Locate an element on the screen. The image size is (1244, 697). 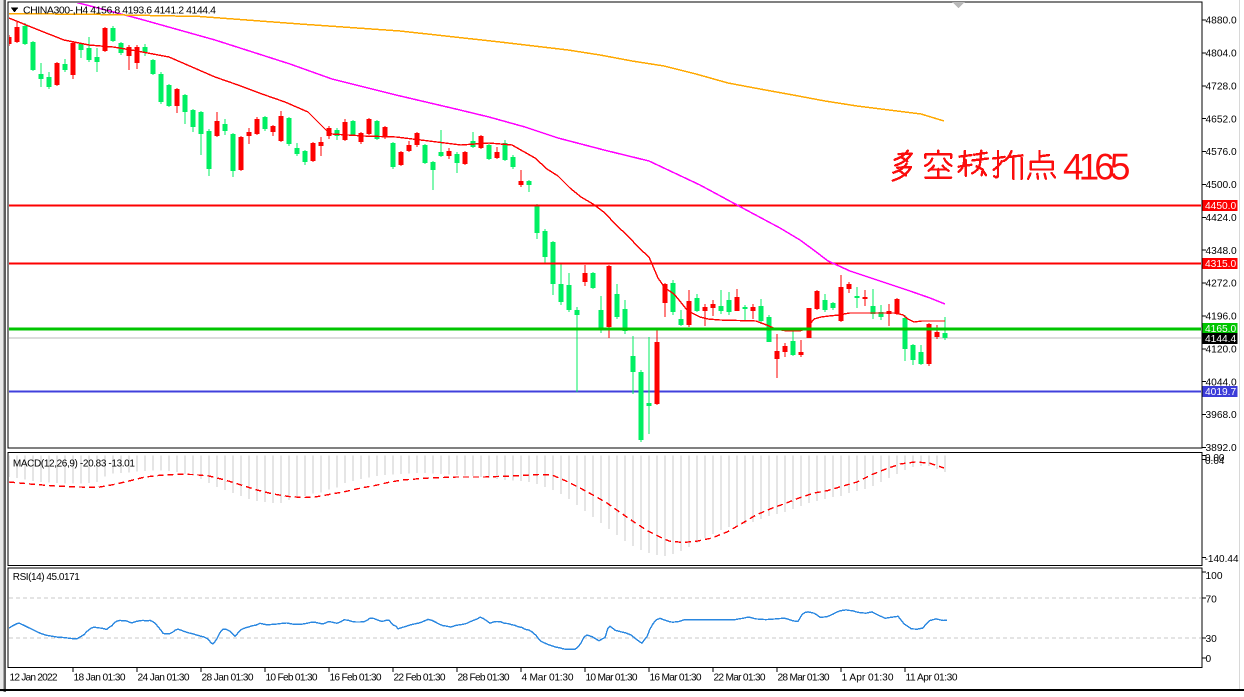
svg-text:CHINA300-,H4 4156.8 4193.6 41: CHINA300-,H4 4156.8 4193.6 4141.2 4144.4 is located at coordinates (119, 11).